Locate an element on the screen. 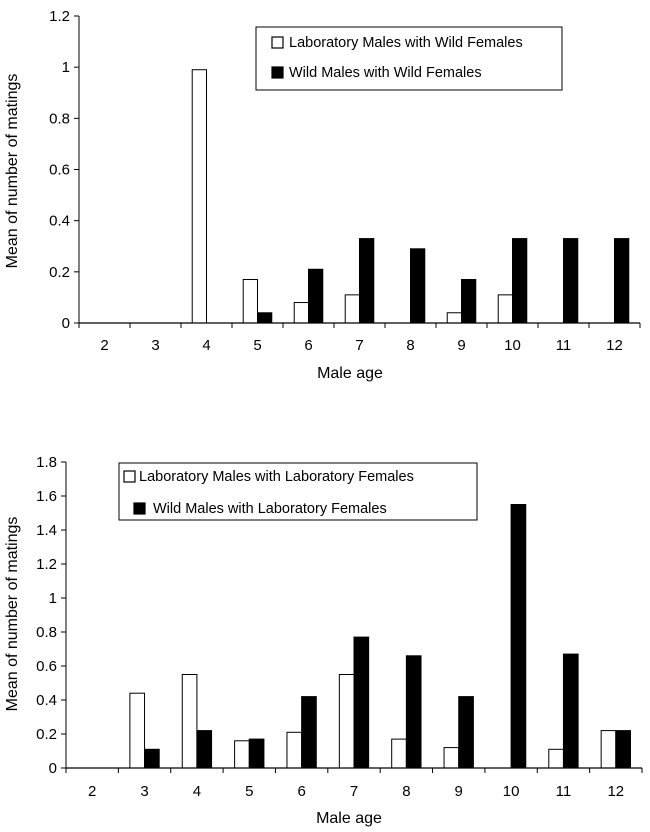 The height and width of the screenshot is (832, 650). chart-top-y-tick-label: 1 is located at coordinates (66, 67).